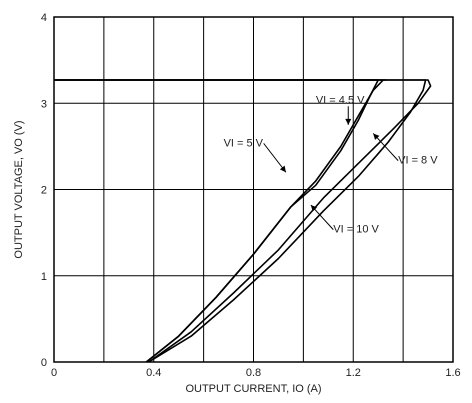 Image resolution: width=472 pixels, height=403 pixels. Describe the element at coordinates (44, 363) in the screenshot. I see `y-tick-label: 0` at that location.